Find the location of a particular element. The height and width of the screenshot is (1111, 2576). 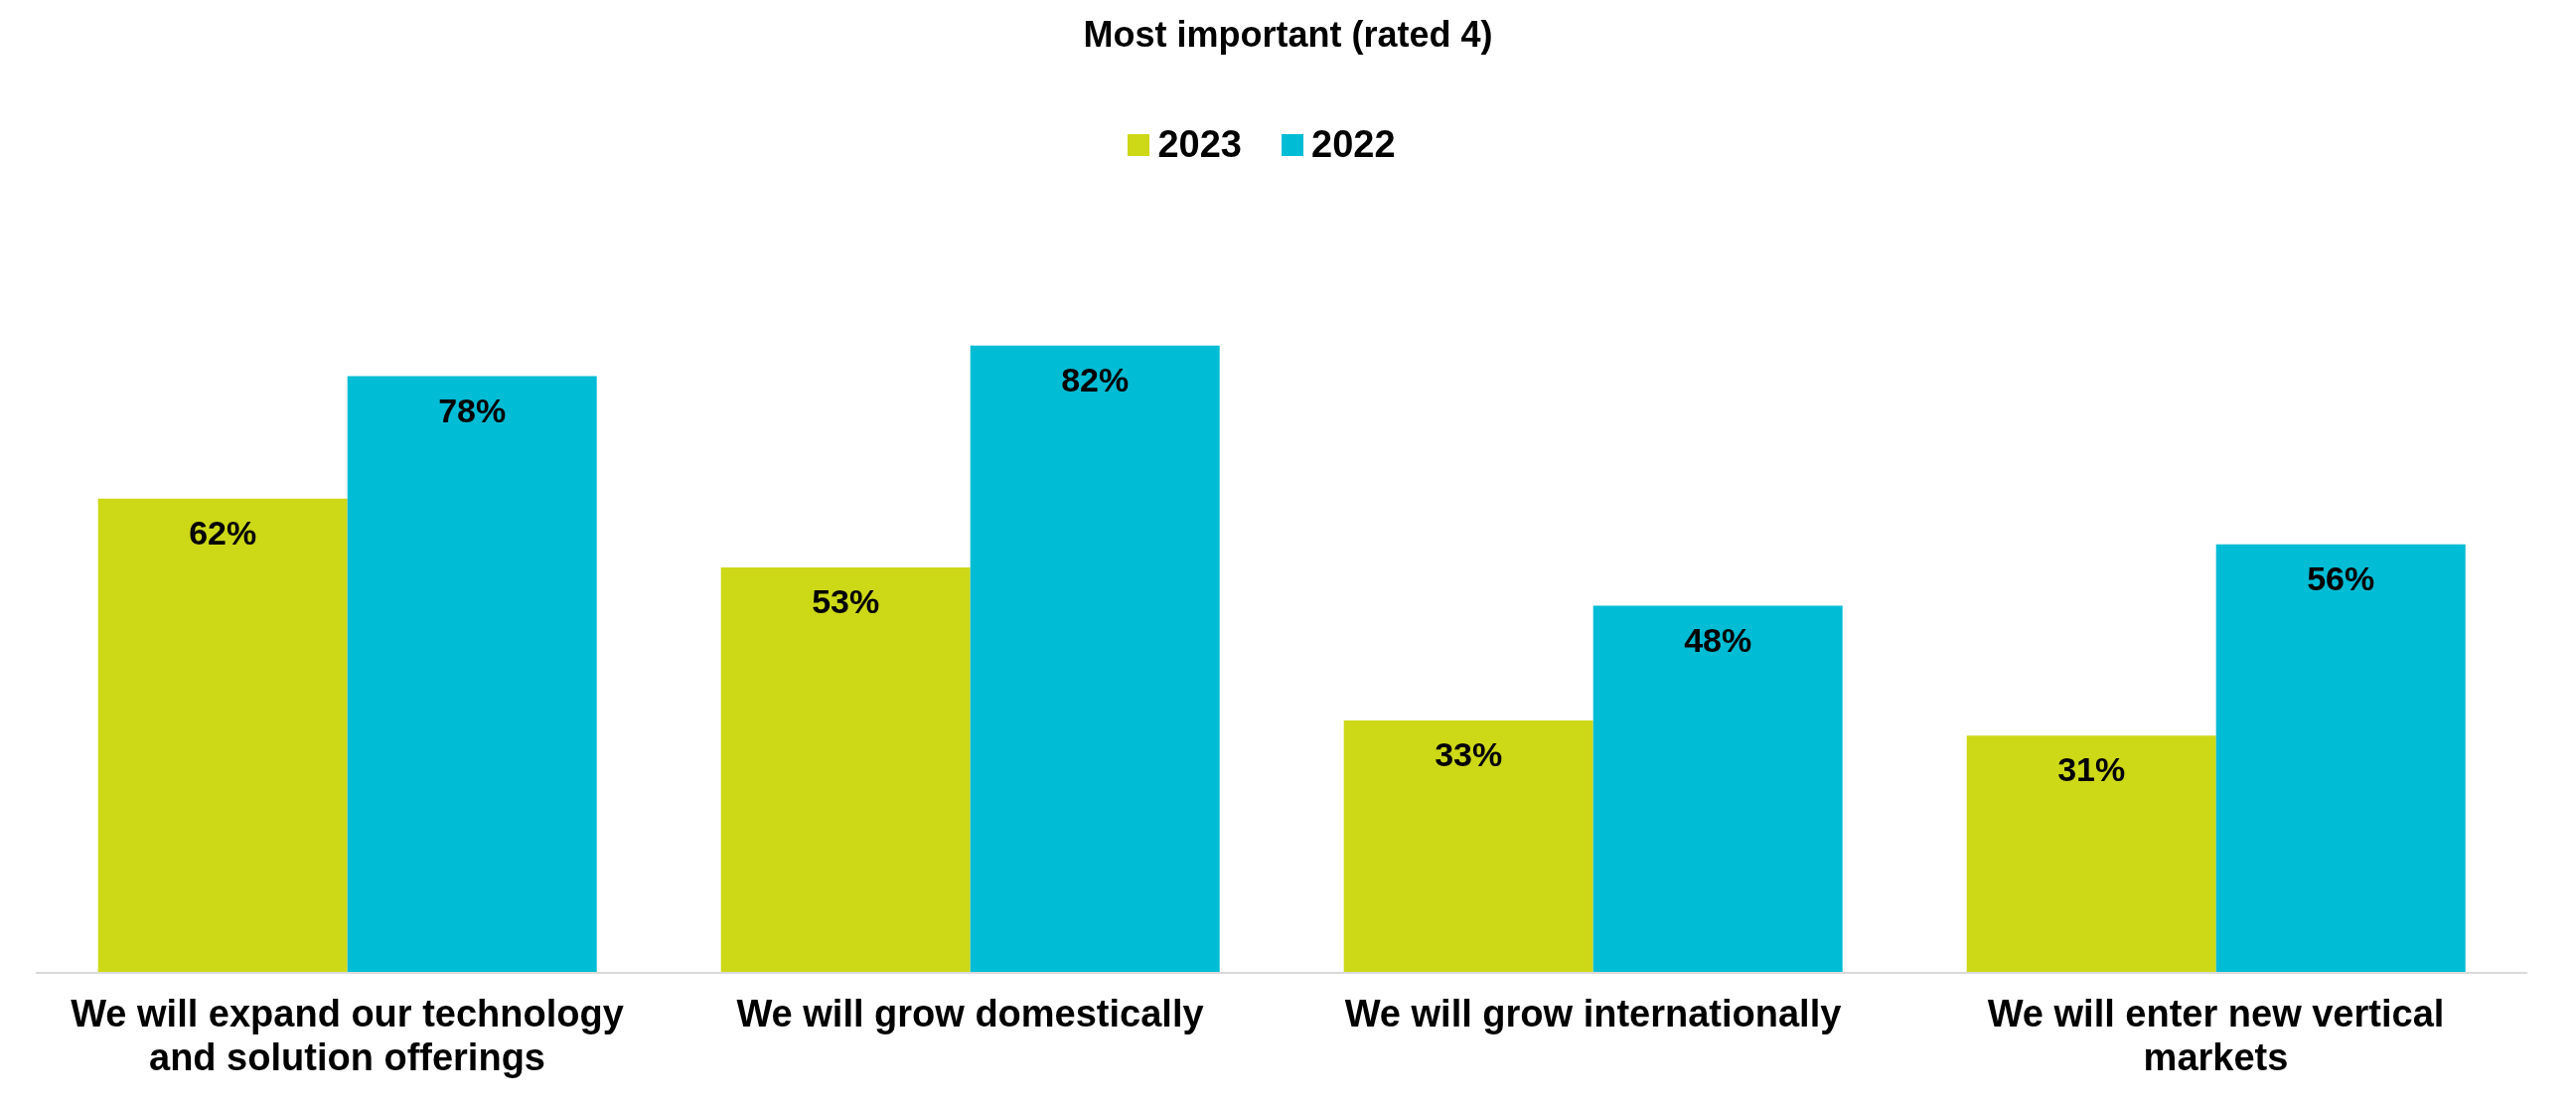

legend-label: 2023 is located at coordinates (1199, 145).